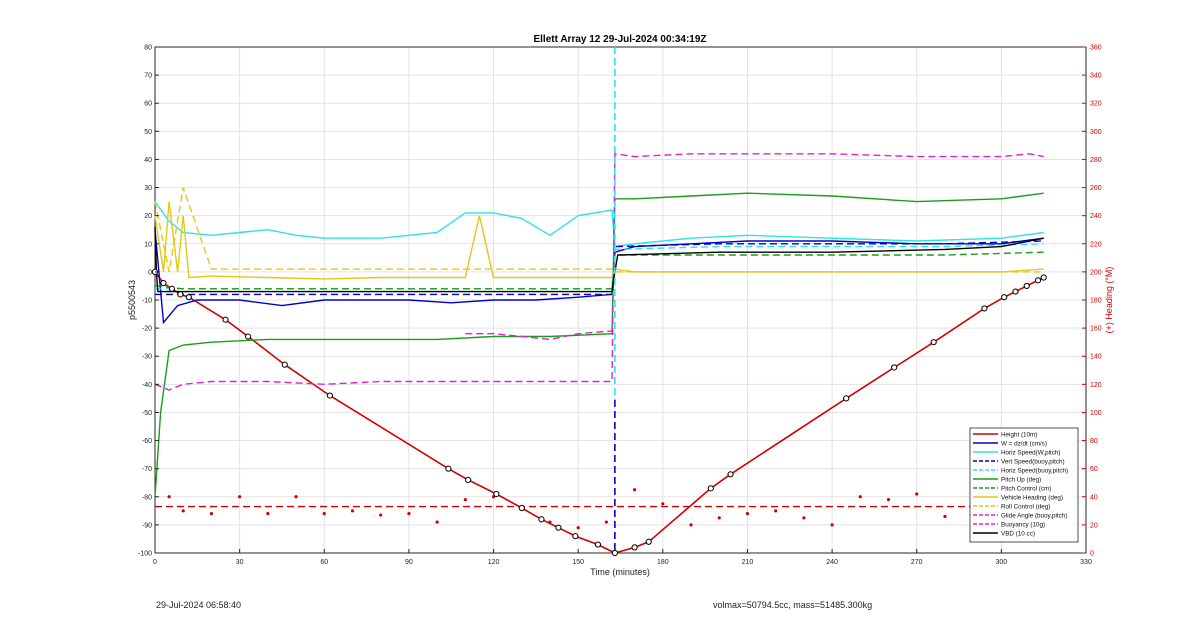 Image resolution: width=1200 pixels, height=622 pixels. I want to click on y-right-tick-label: 80, so click(1094, 441).